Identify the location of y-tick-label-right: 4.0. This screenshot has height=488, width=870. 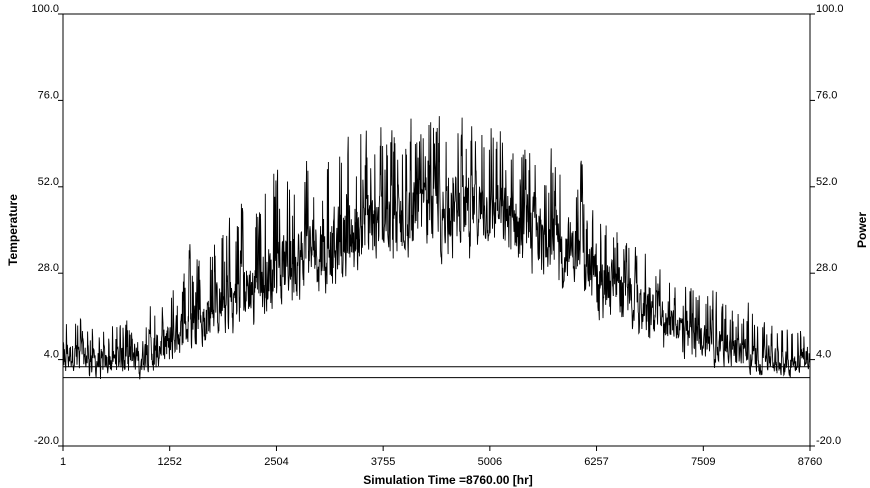
(823, 355).